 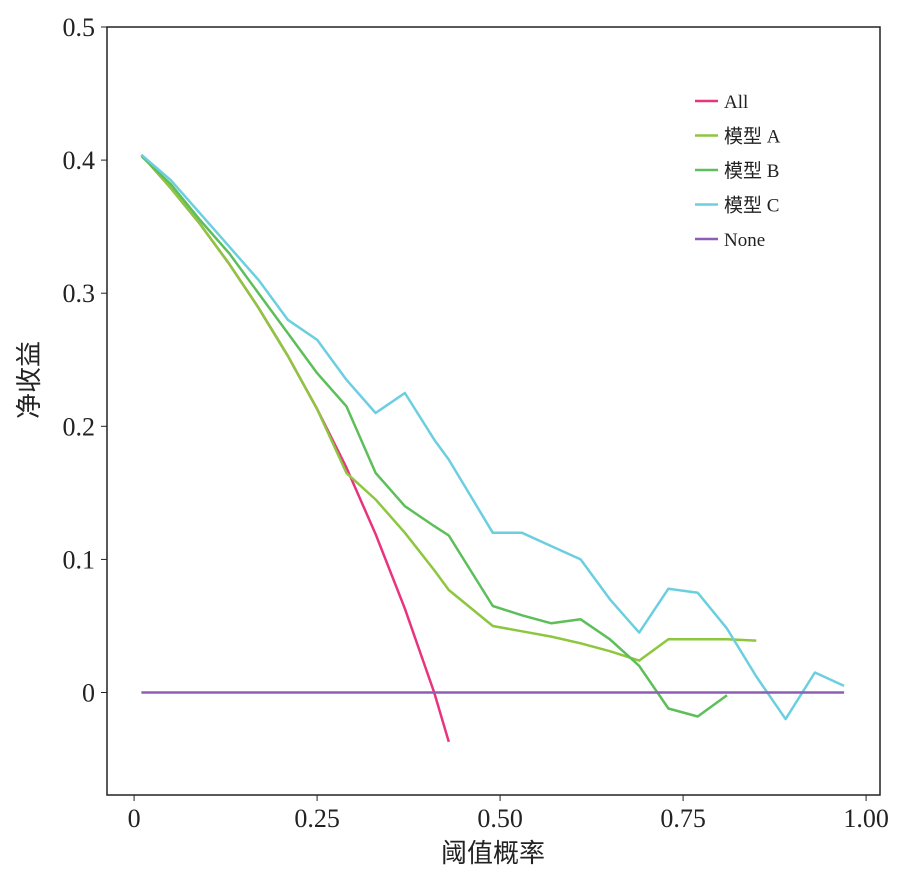 I want to click on x-tick-label: 0, so click(x=134, y=818).